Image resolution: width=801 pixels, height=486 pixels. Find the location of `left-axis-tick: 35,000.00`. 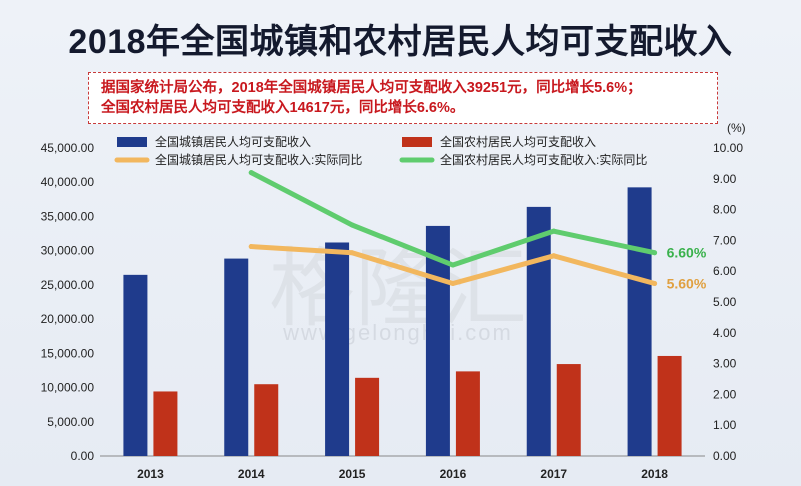

left-axis-tick: 35,000.00 is located at coordinates (68, 216).